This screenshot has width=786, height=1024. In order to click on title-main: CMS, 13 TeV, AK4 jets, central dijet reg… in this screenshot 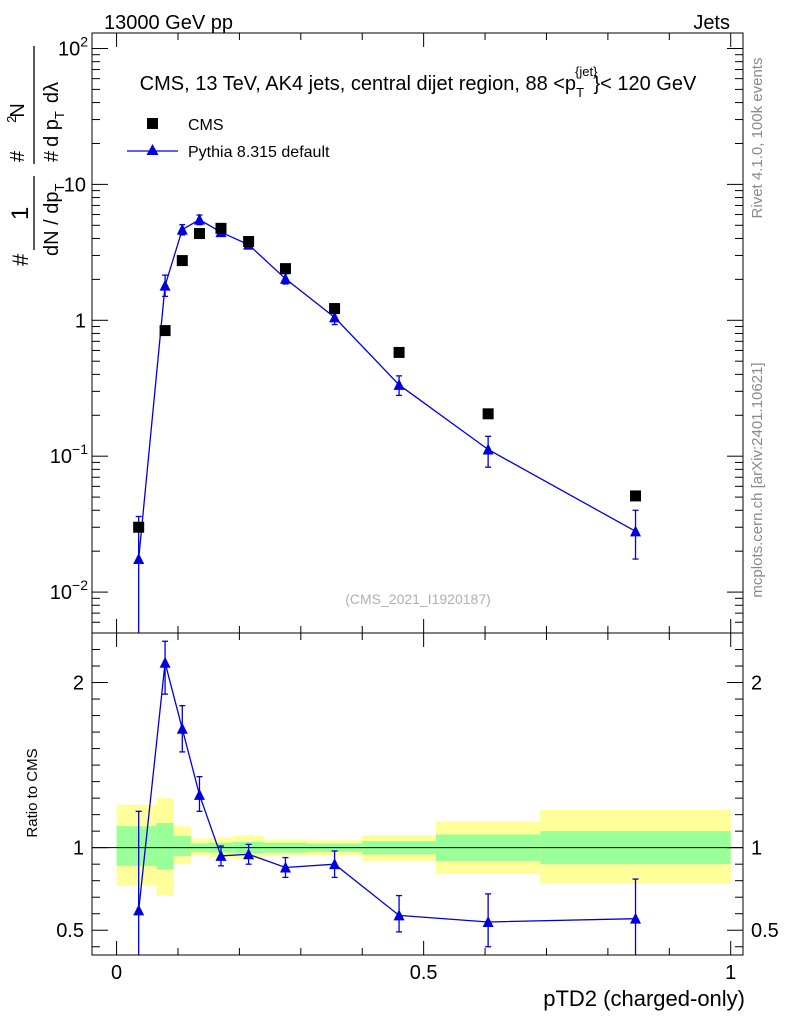, I will do `click(358, 84)`.